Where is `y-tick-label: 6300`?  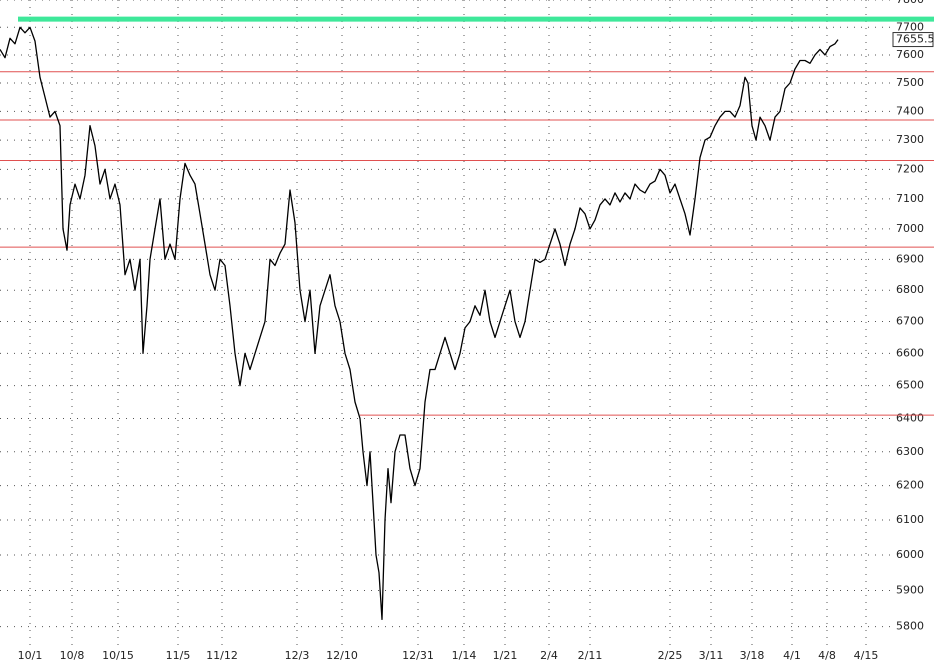
y-tick-label: 6300 is located at coordinates (910, 451).